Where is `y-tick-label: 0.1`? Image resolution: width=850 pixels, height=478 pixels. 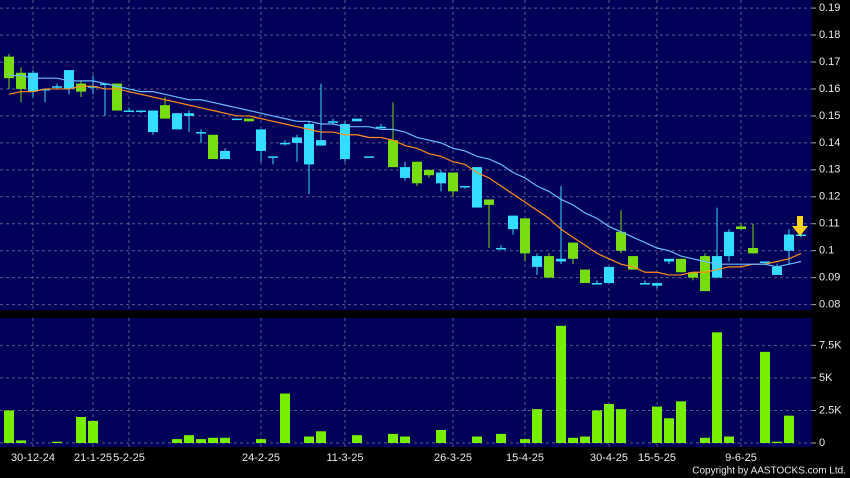
y-tick-label: 0.1 is located at coordinates (826, 251).